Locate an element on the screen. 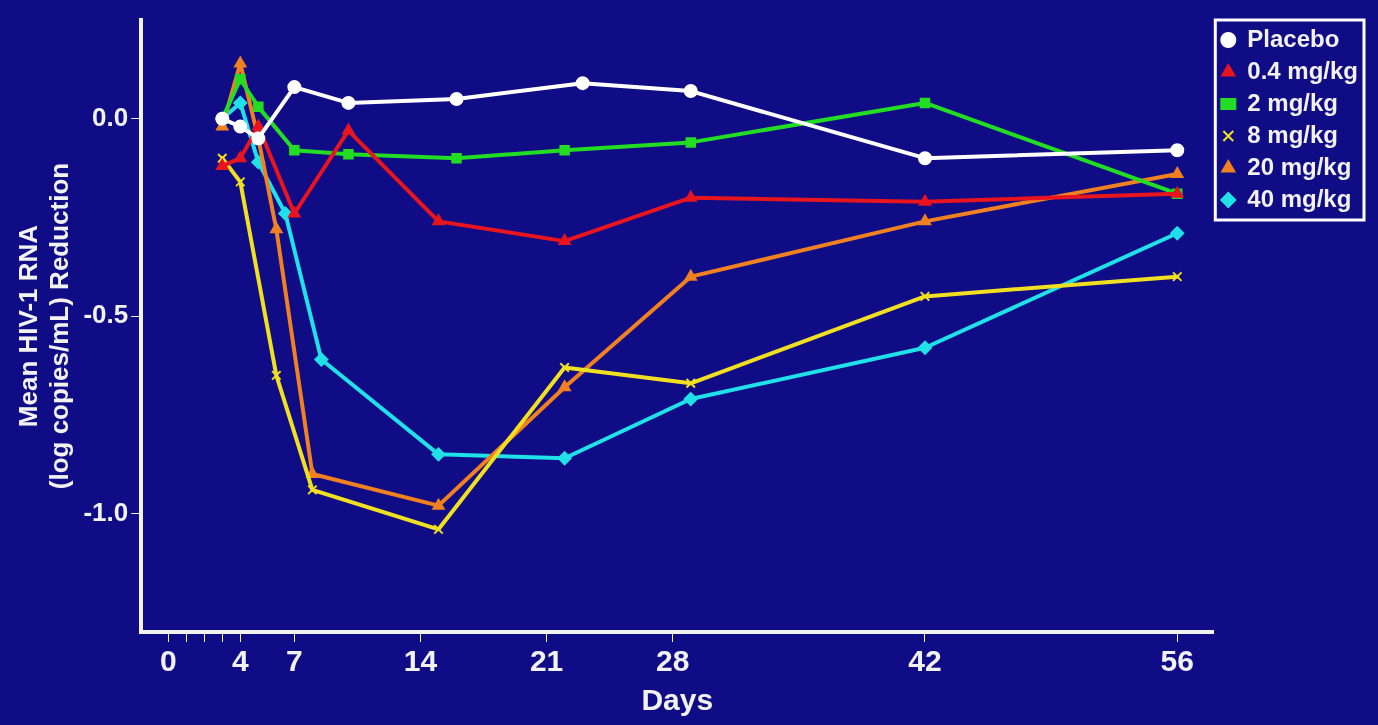 This screenshot has height=725, width=1378. x-tick-label: 28 is located at coordinates (673, 661).